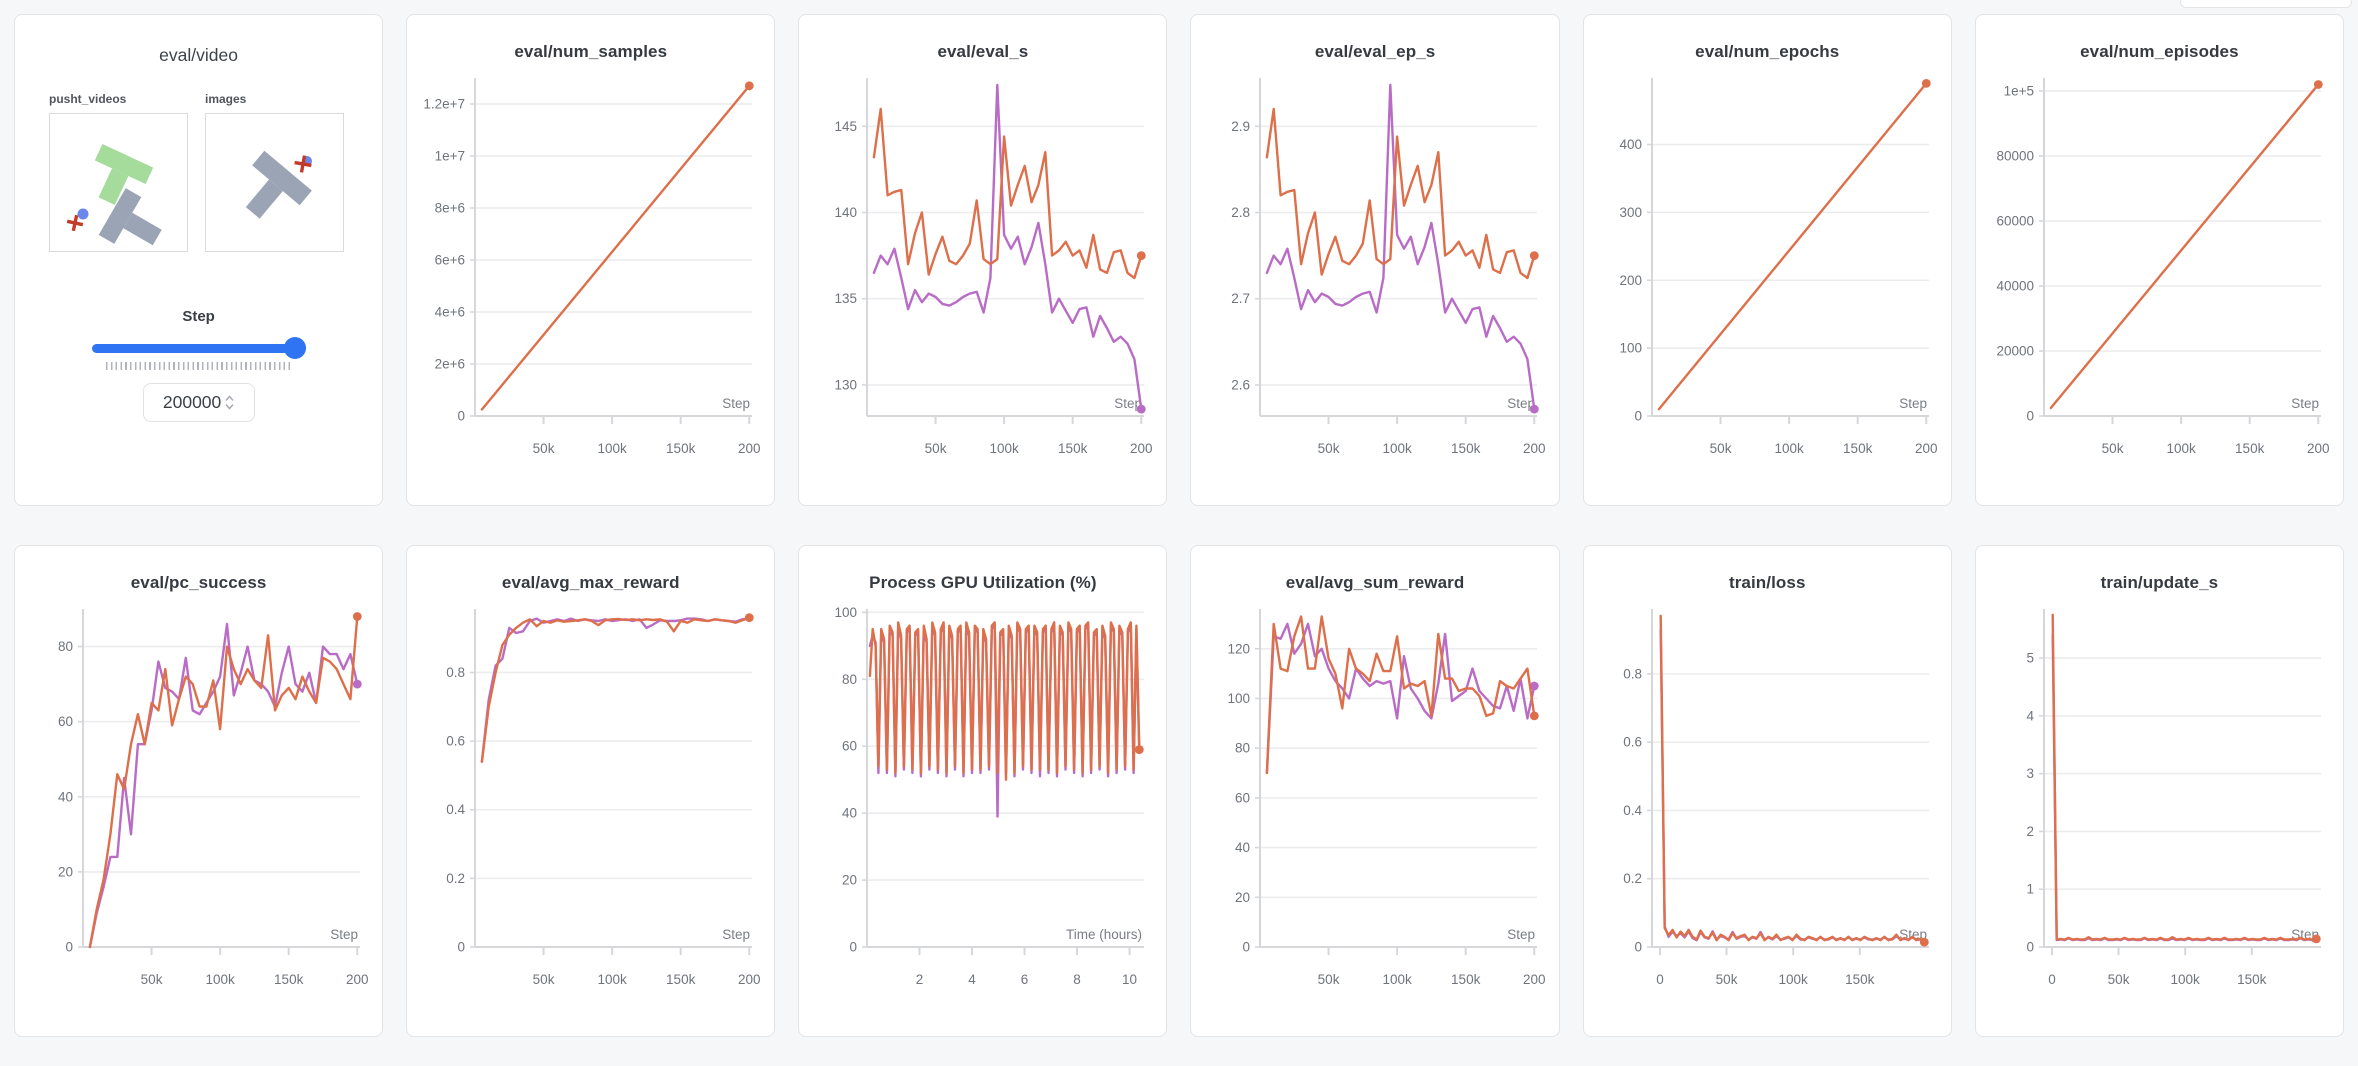 The height and width of the screenshot is (1066, 2358). What do you see at coordinates (2030, 831) in the screenshot?
I see `svg-text: 2` at bounding box center [2030, 831].